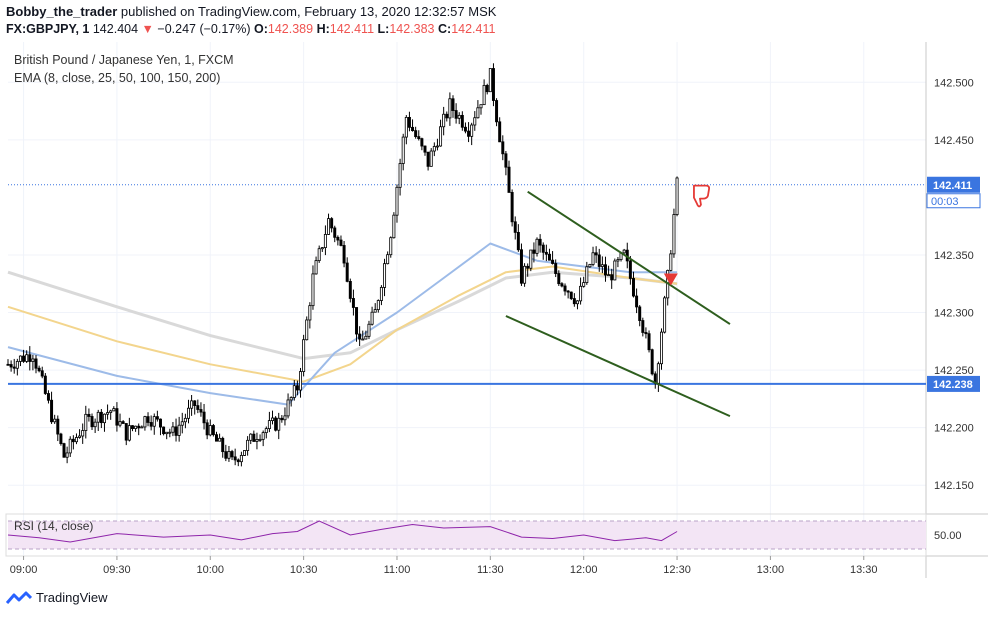 This screenshot has height=618, width=988. Describe the element at coordinates (304, 570) in the screenshot. I see `time-tick-3: 10:30` at that location.